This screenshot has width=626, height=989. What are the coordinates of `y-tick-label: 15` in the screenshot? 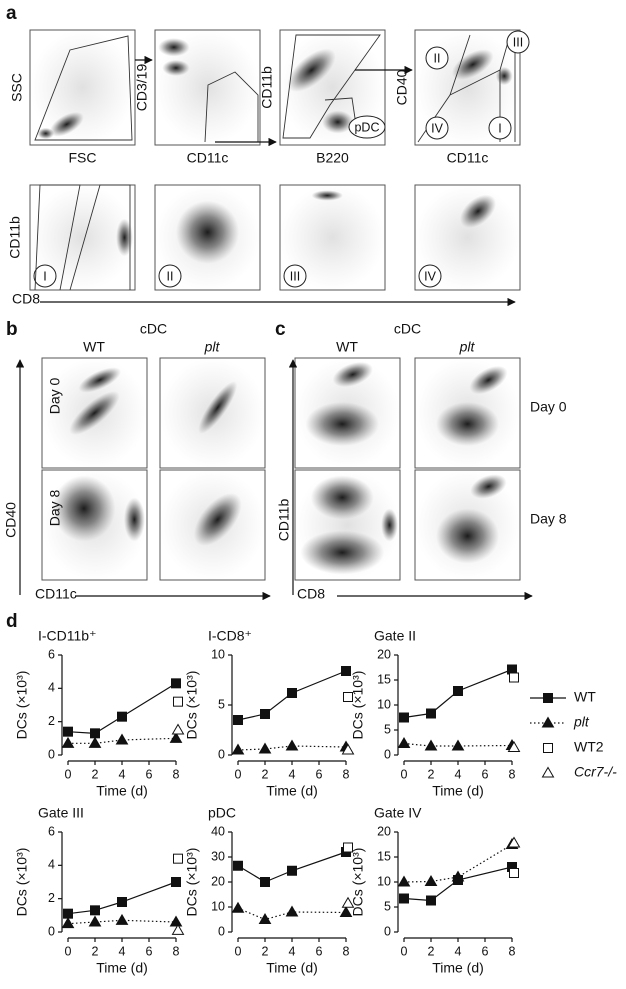 It's located at (384, 856).